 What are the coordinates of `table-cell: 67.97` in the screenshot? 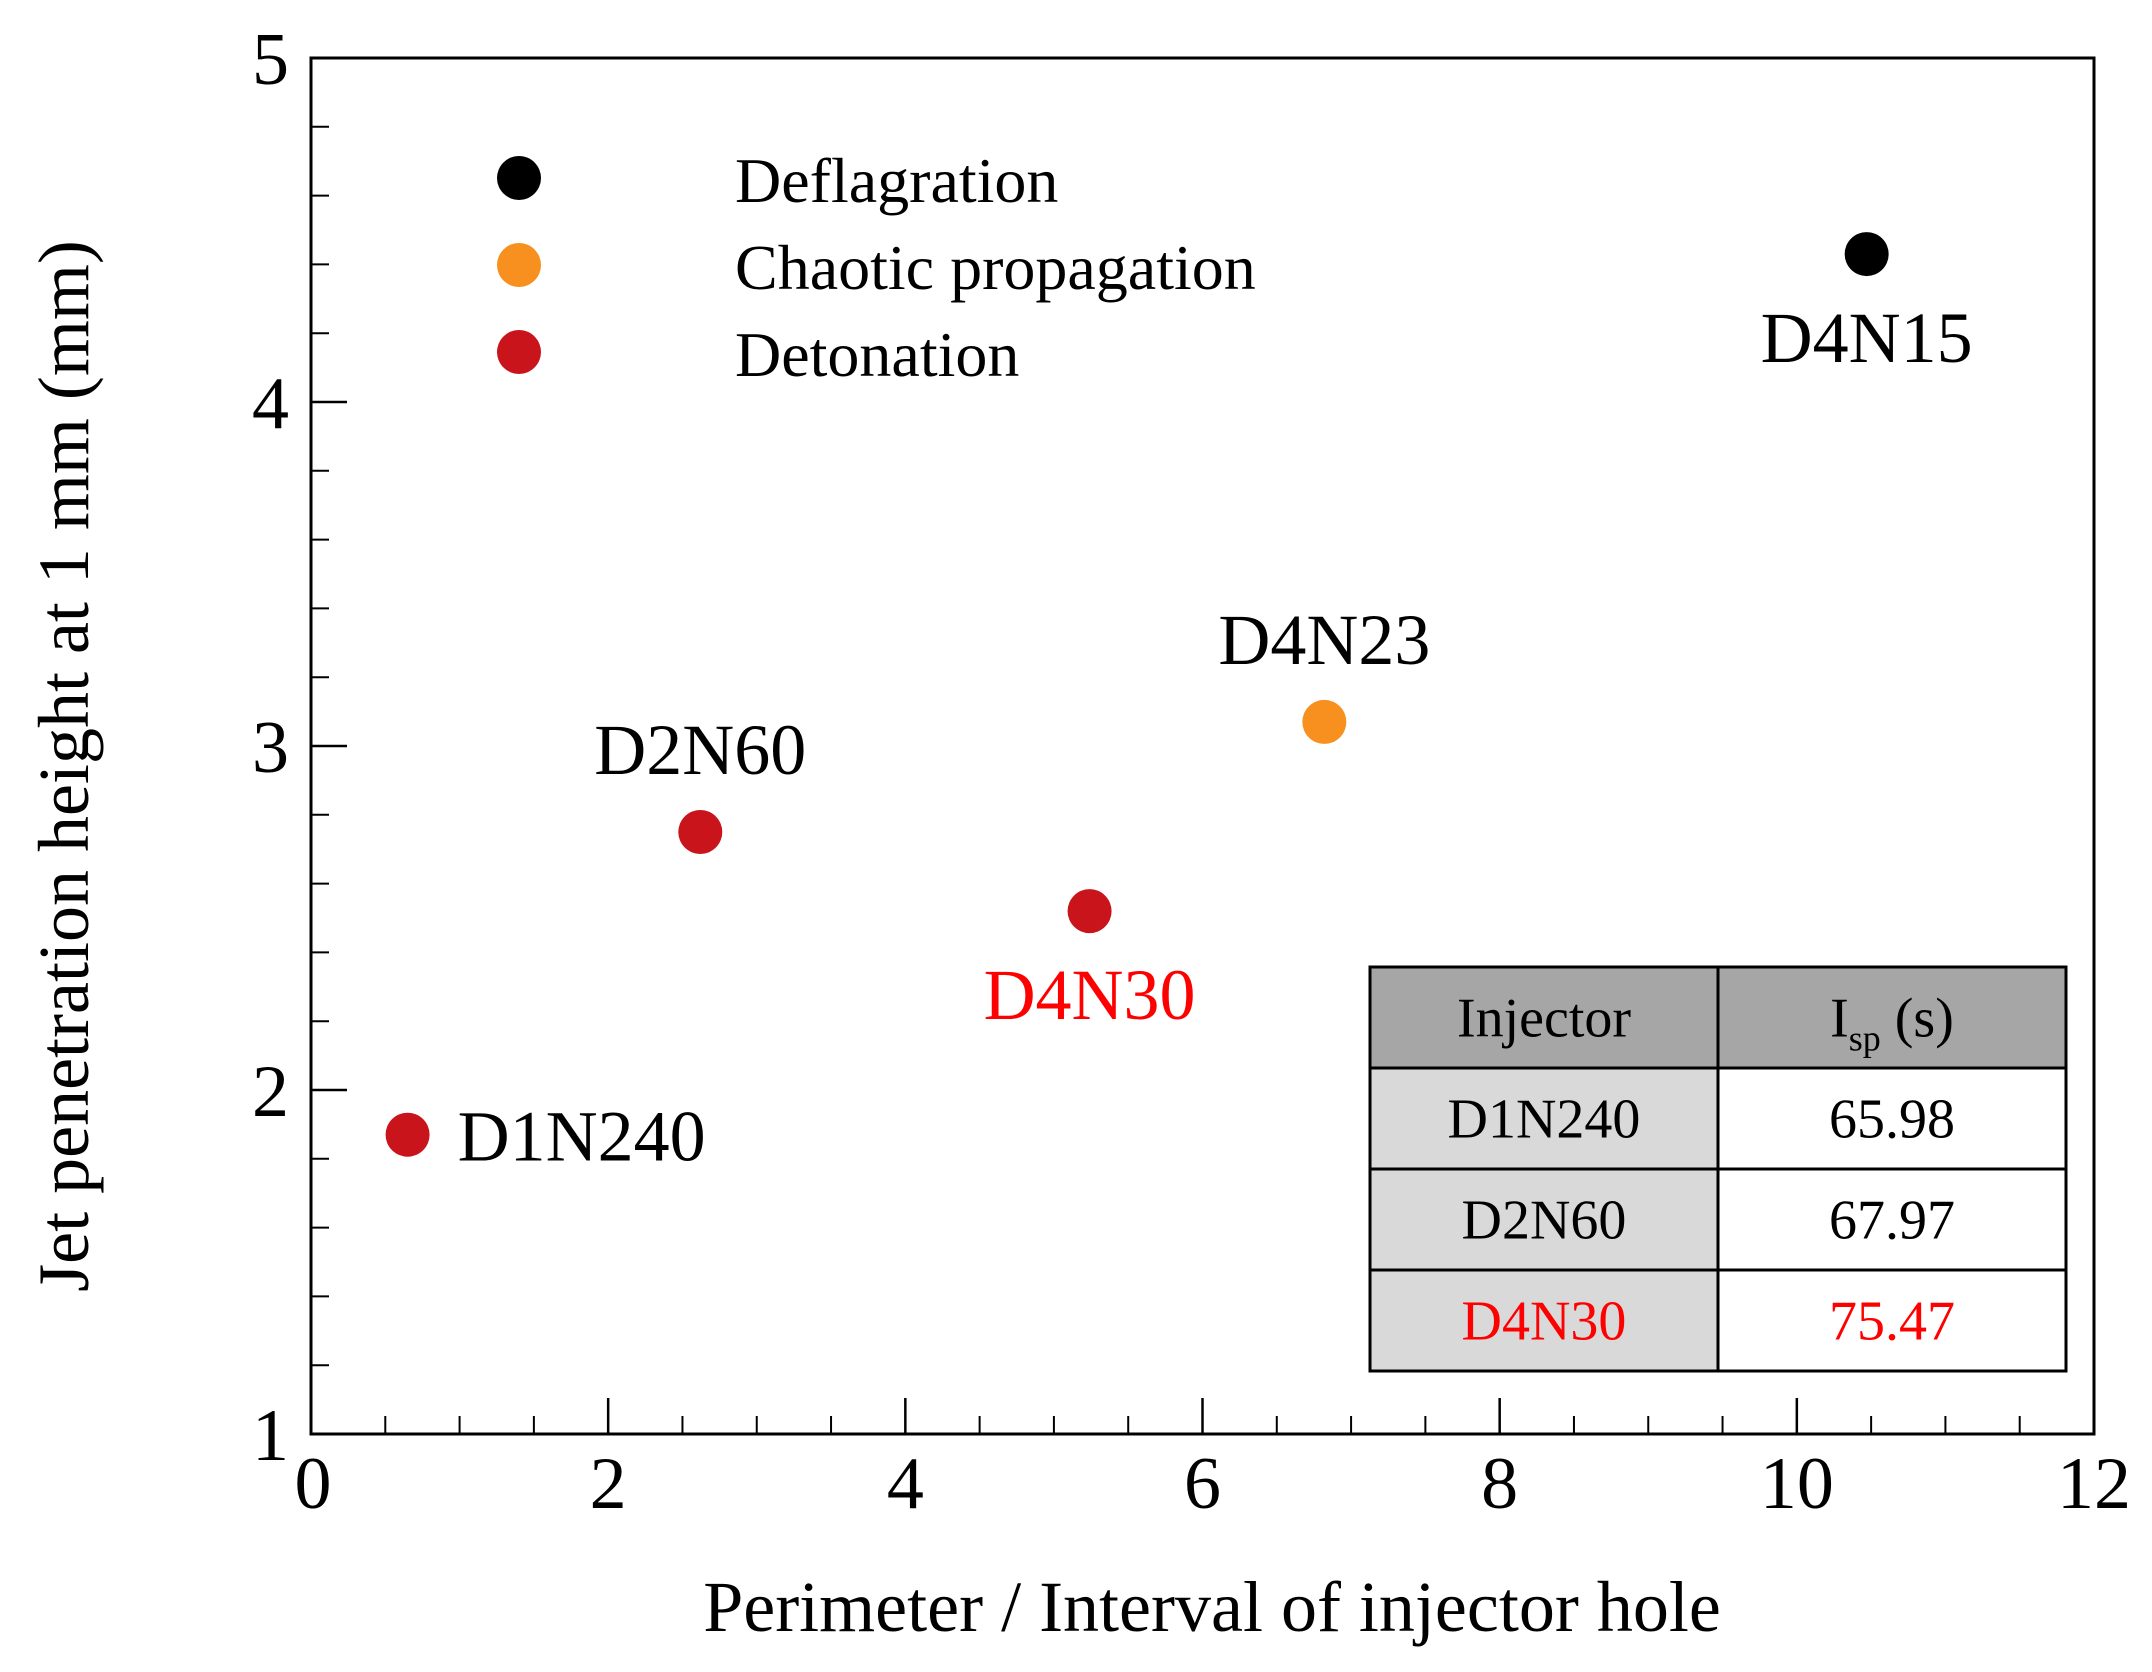 It's located at (1892, 1221).